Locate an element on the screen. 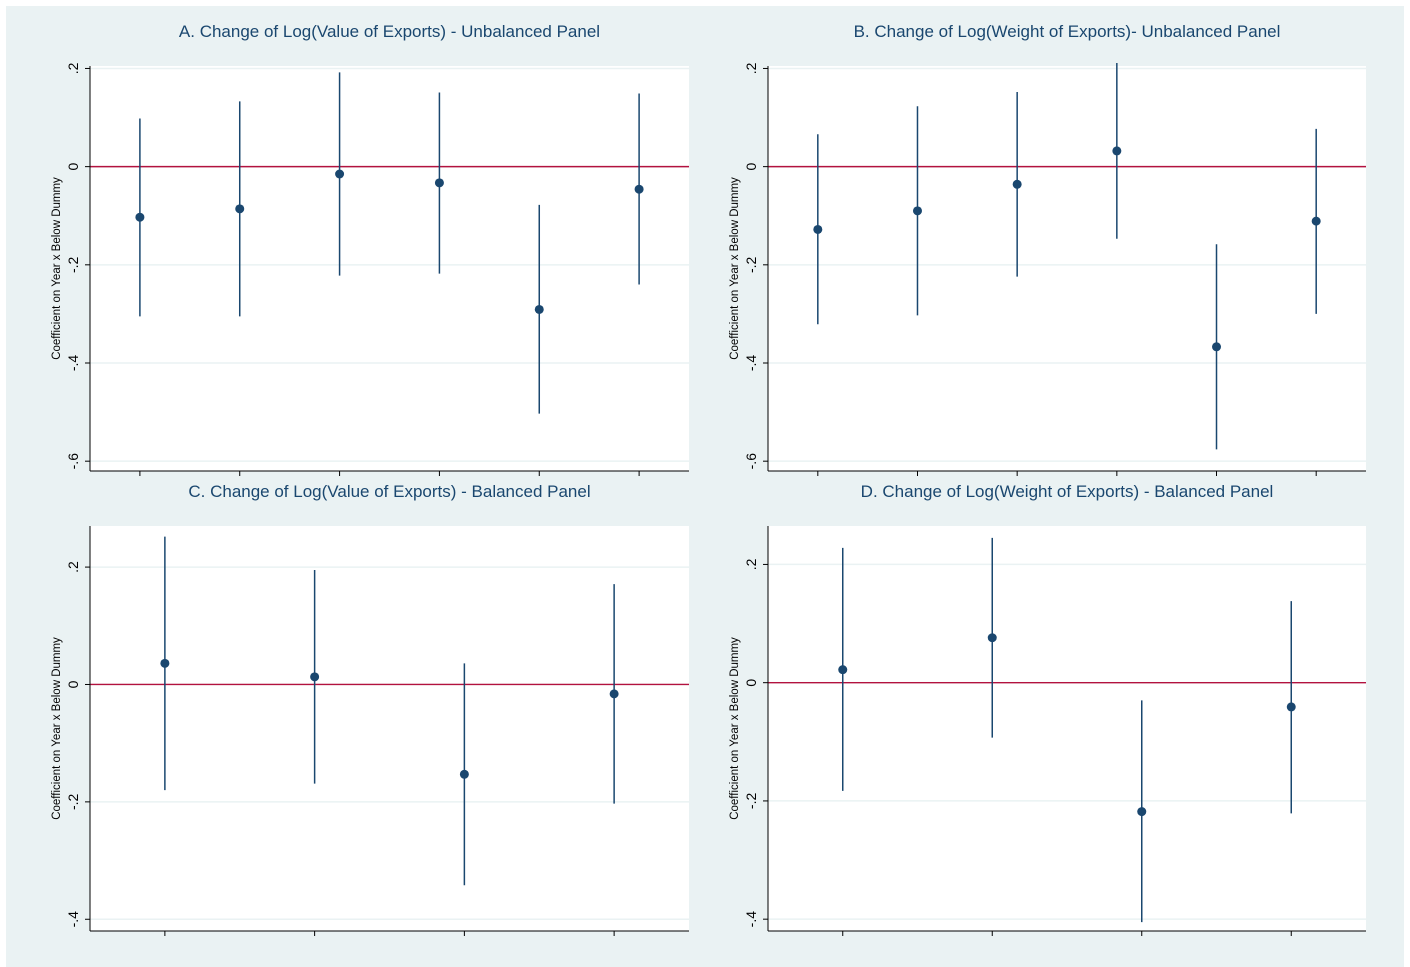 This screenshot has width=1410, height=967. panel-b-ytick-label: -.4 is located at coordinates (751, 363).